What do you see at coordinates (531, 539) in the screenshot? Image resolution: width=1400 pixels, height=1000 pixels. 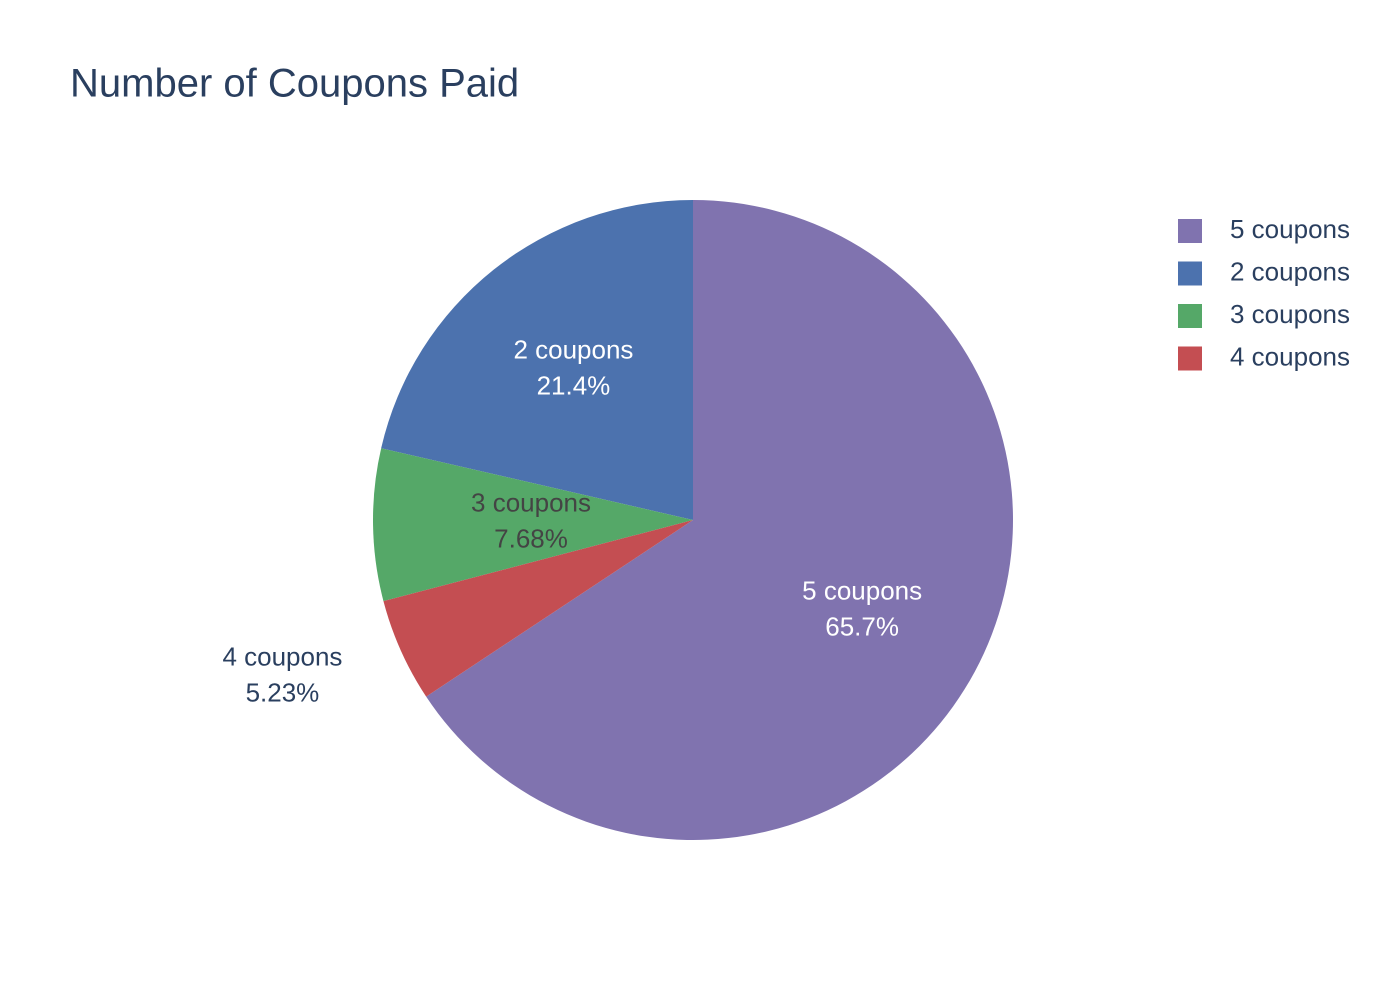 I see `slice-percent: 7.68%` at bounding box center [531, 539].